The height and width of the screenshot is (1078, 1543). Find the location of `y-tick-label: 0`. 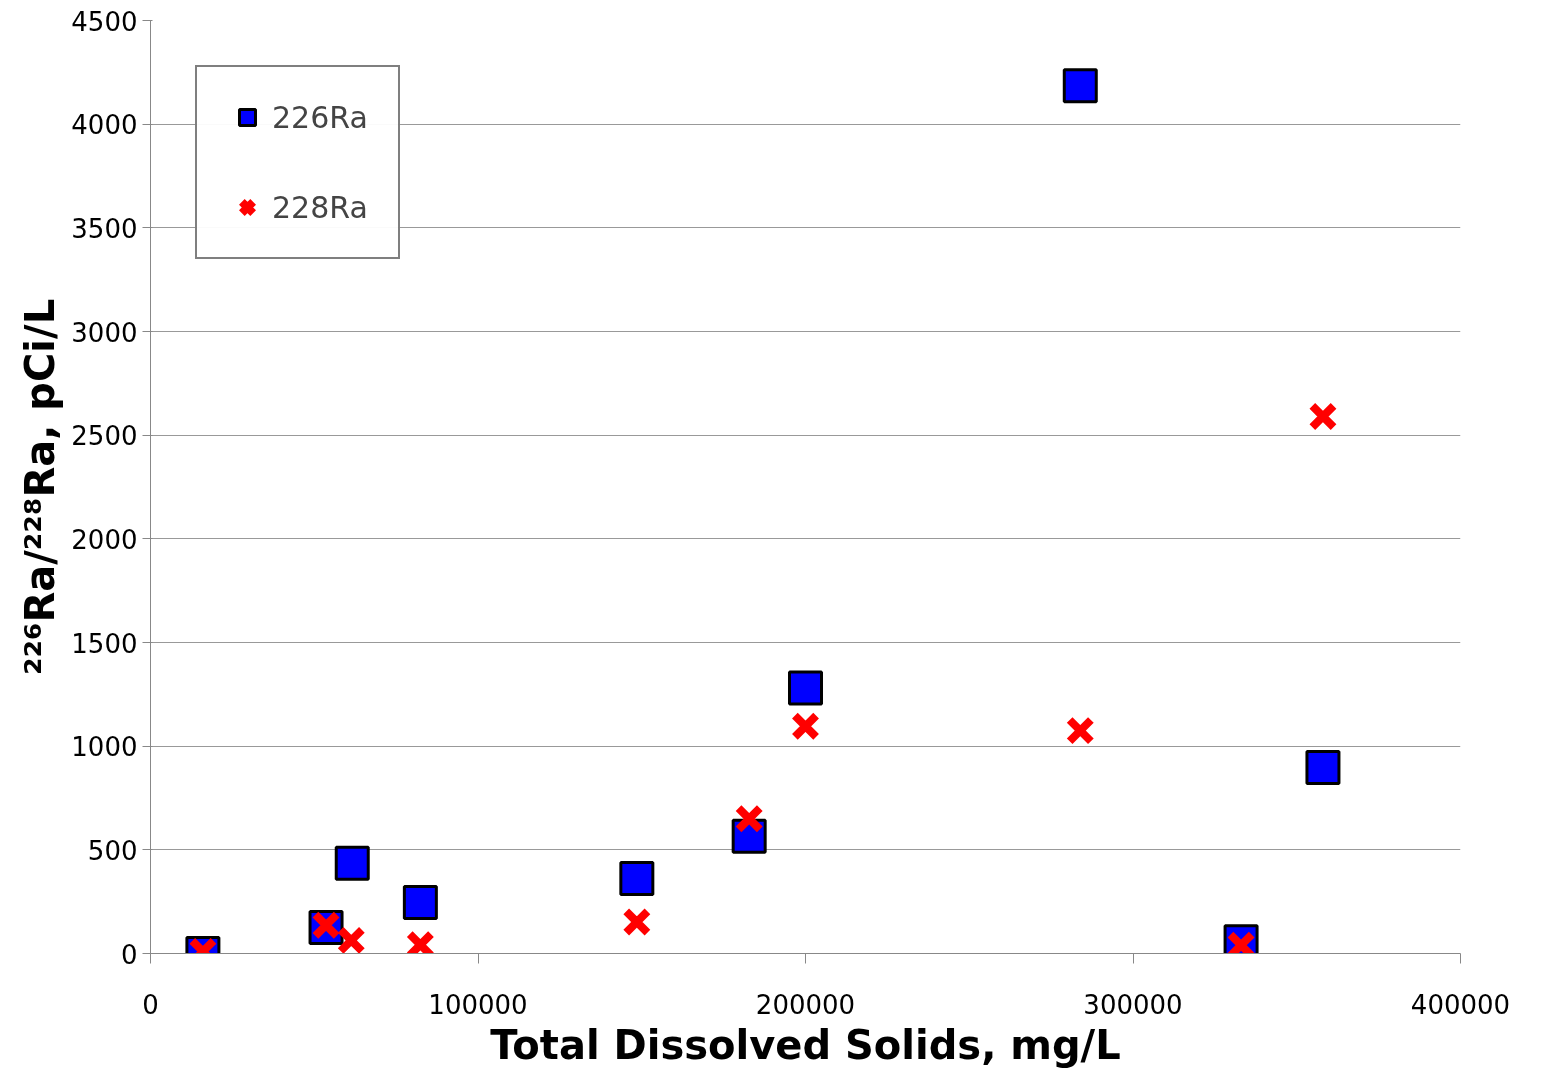

y-tick-label: 0 is located at coordinates (129, 954).